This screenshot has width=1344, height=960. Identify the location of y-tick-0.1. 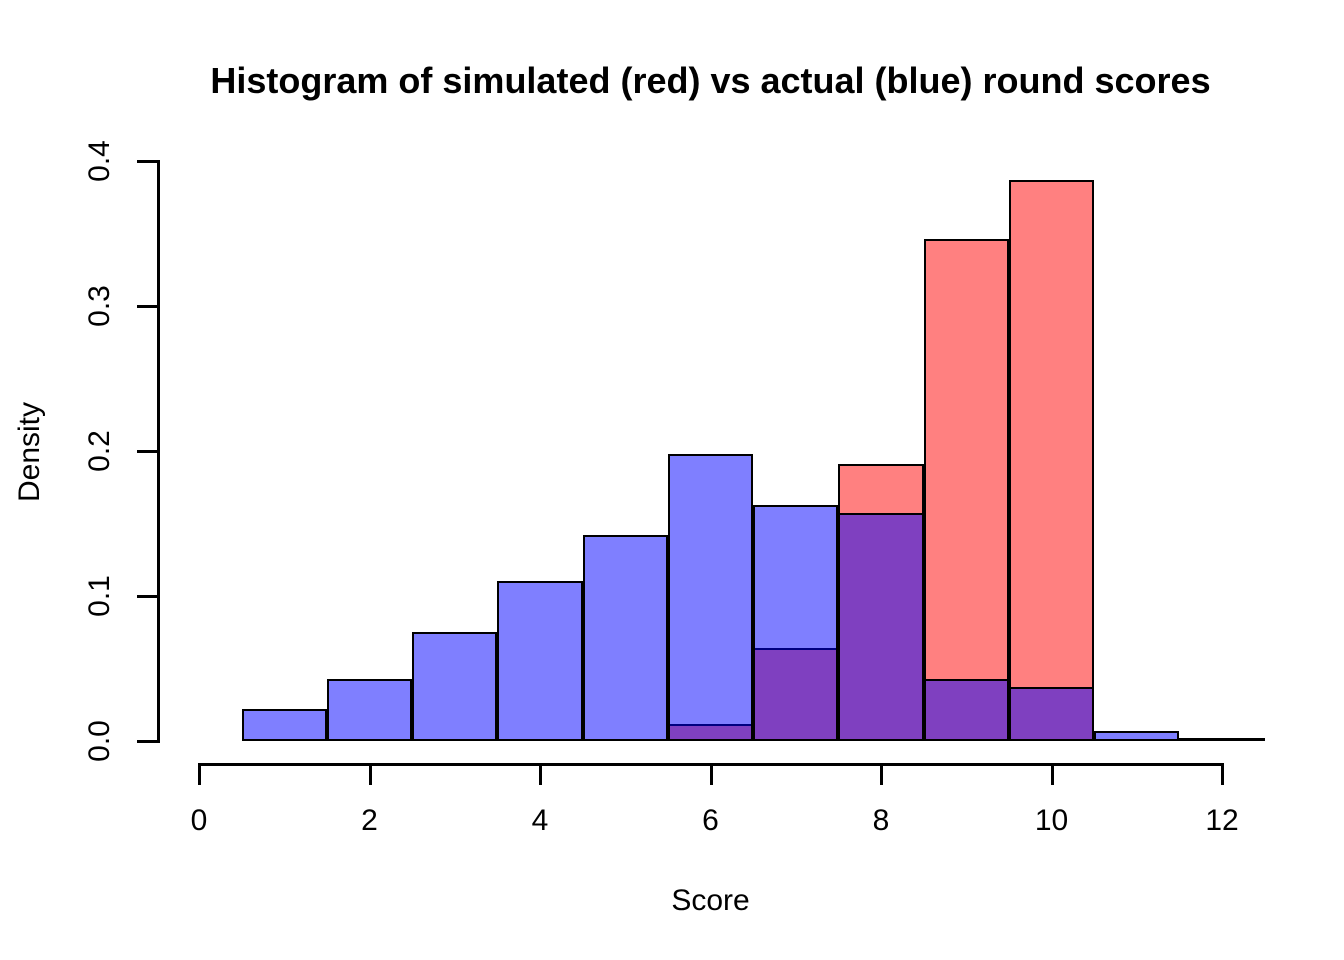
(147, 596).